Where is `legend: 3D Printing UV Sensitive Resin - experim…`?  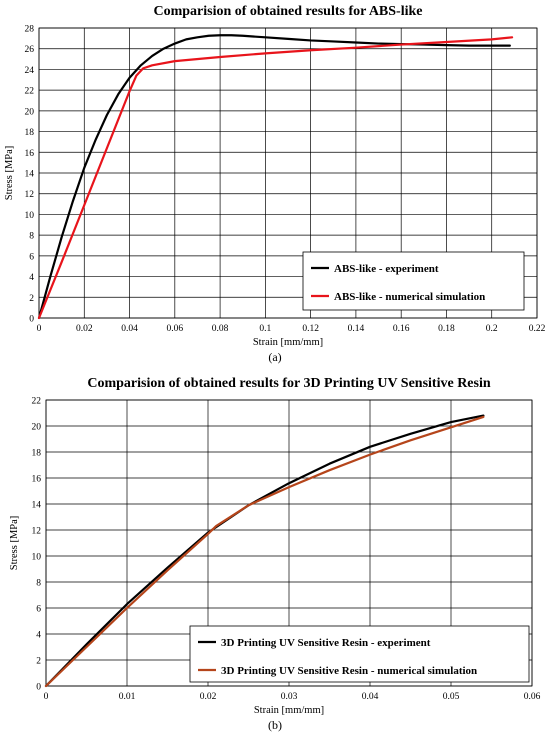 legend: 3D Printing UV Sensitive Resin - experim… is located at coordinates (359, 654).